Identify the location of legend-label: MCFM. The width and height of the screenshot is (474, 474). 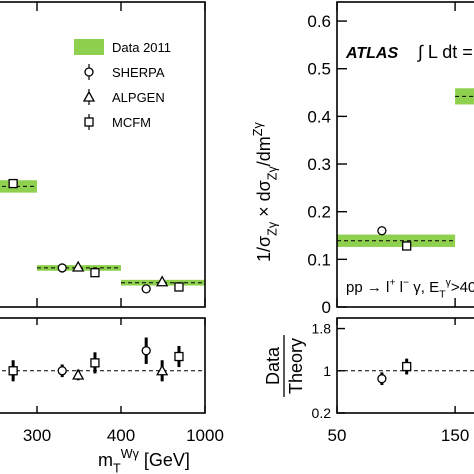
(131, 122).